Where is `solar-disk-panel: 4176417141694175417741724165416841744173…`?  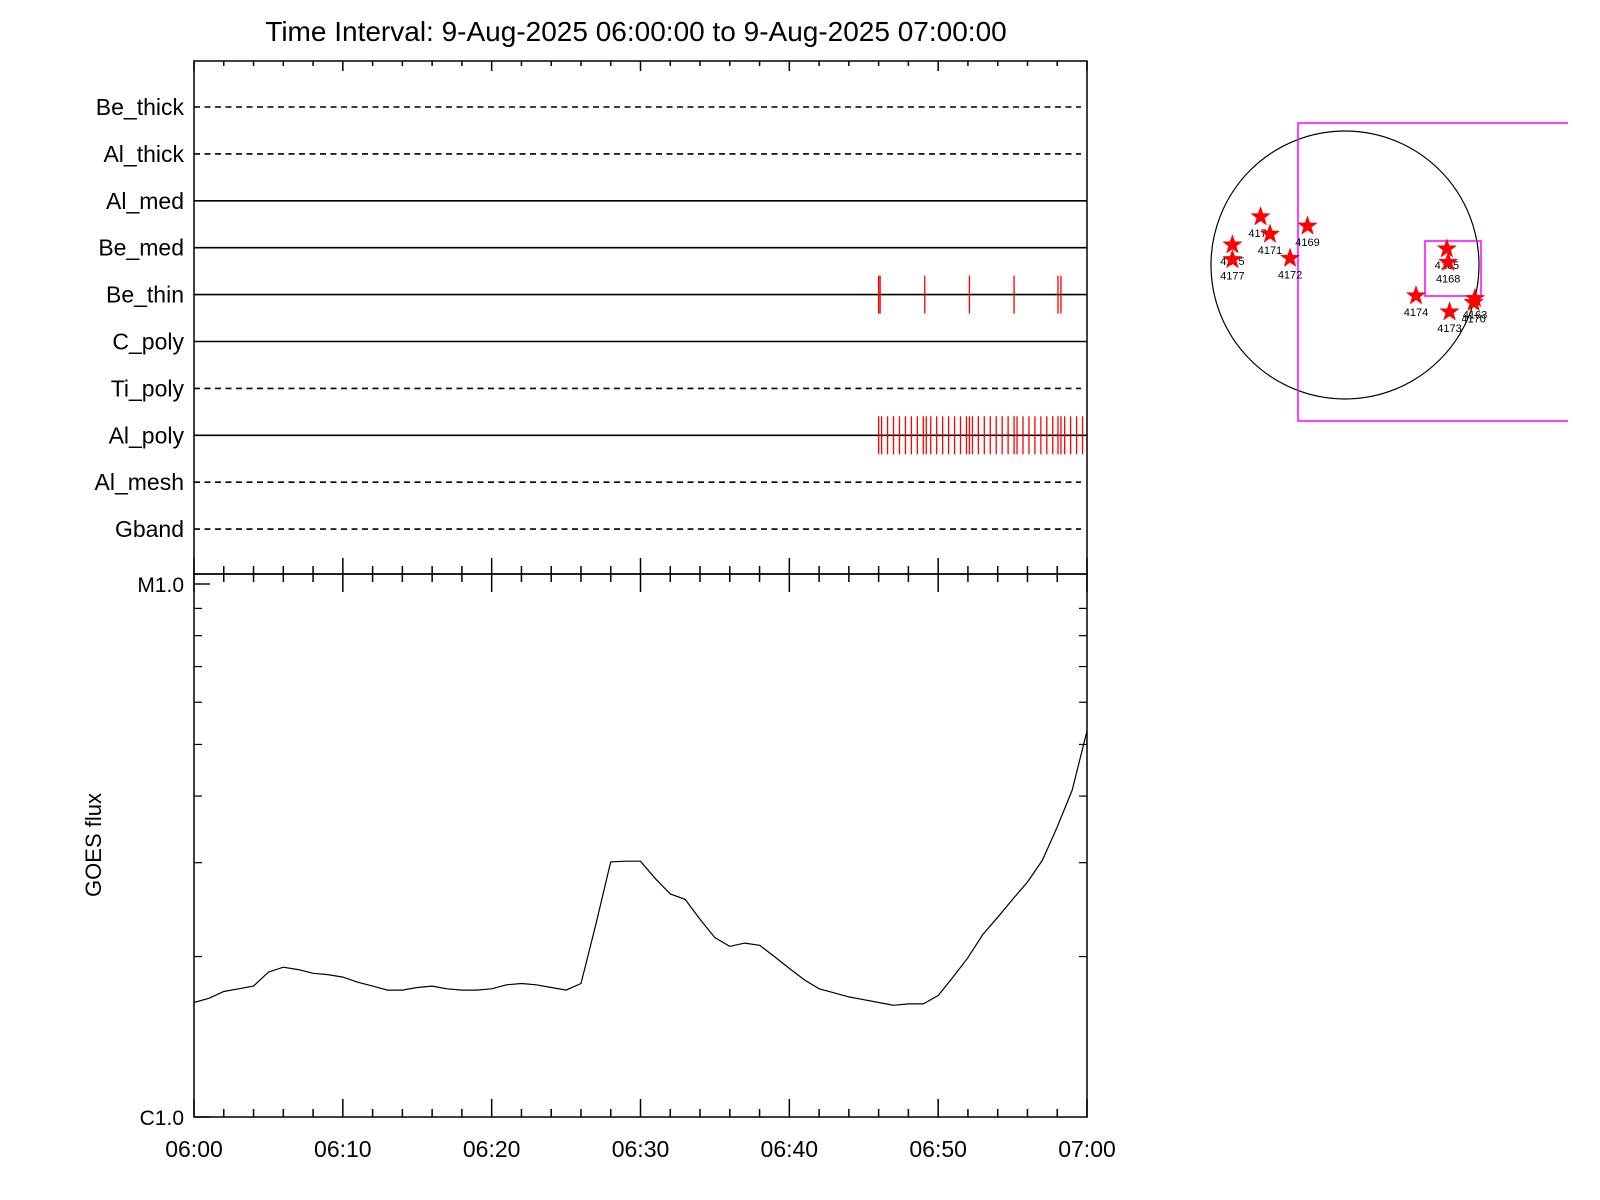
solar-disk-panel: 4176417141694175417741724165416841744173… is located at coordinates (1389, 272).